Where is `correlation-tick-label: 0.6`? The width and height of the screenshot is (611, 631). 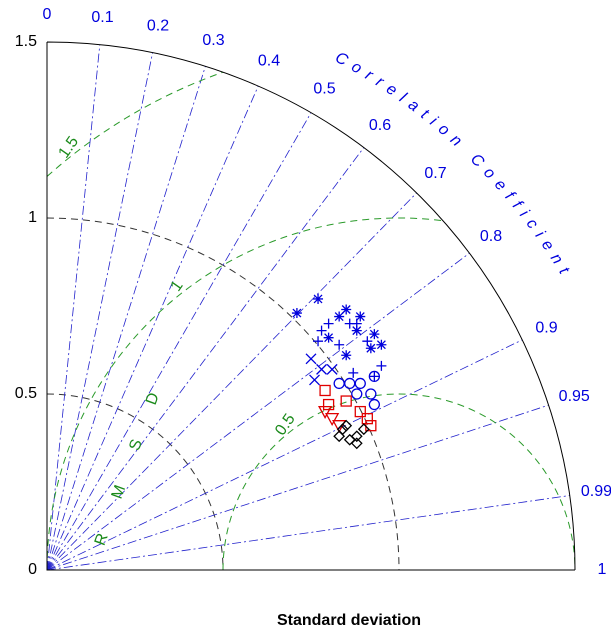
correlation-tick-label: 0.6 is located at coordinates (380, 125).